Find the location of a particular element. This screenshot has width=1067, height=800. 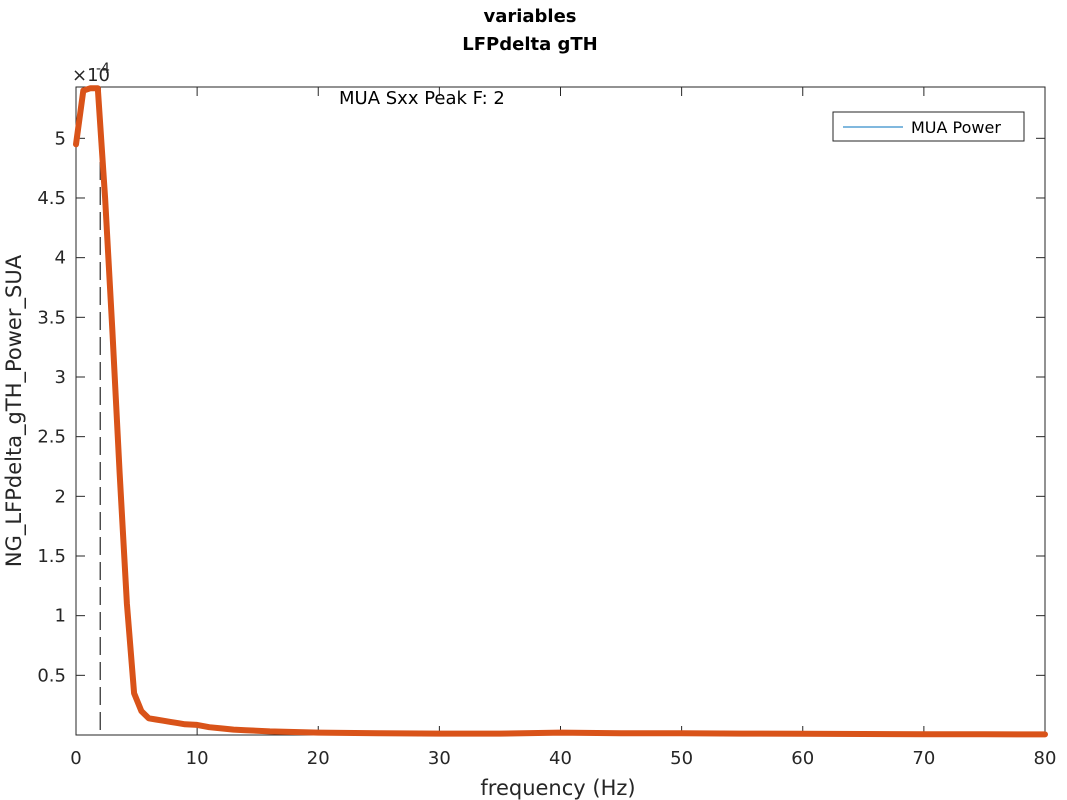

y-tick-label: 3.5 is located at coordinates (51, 317).